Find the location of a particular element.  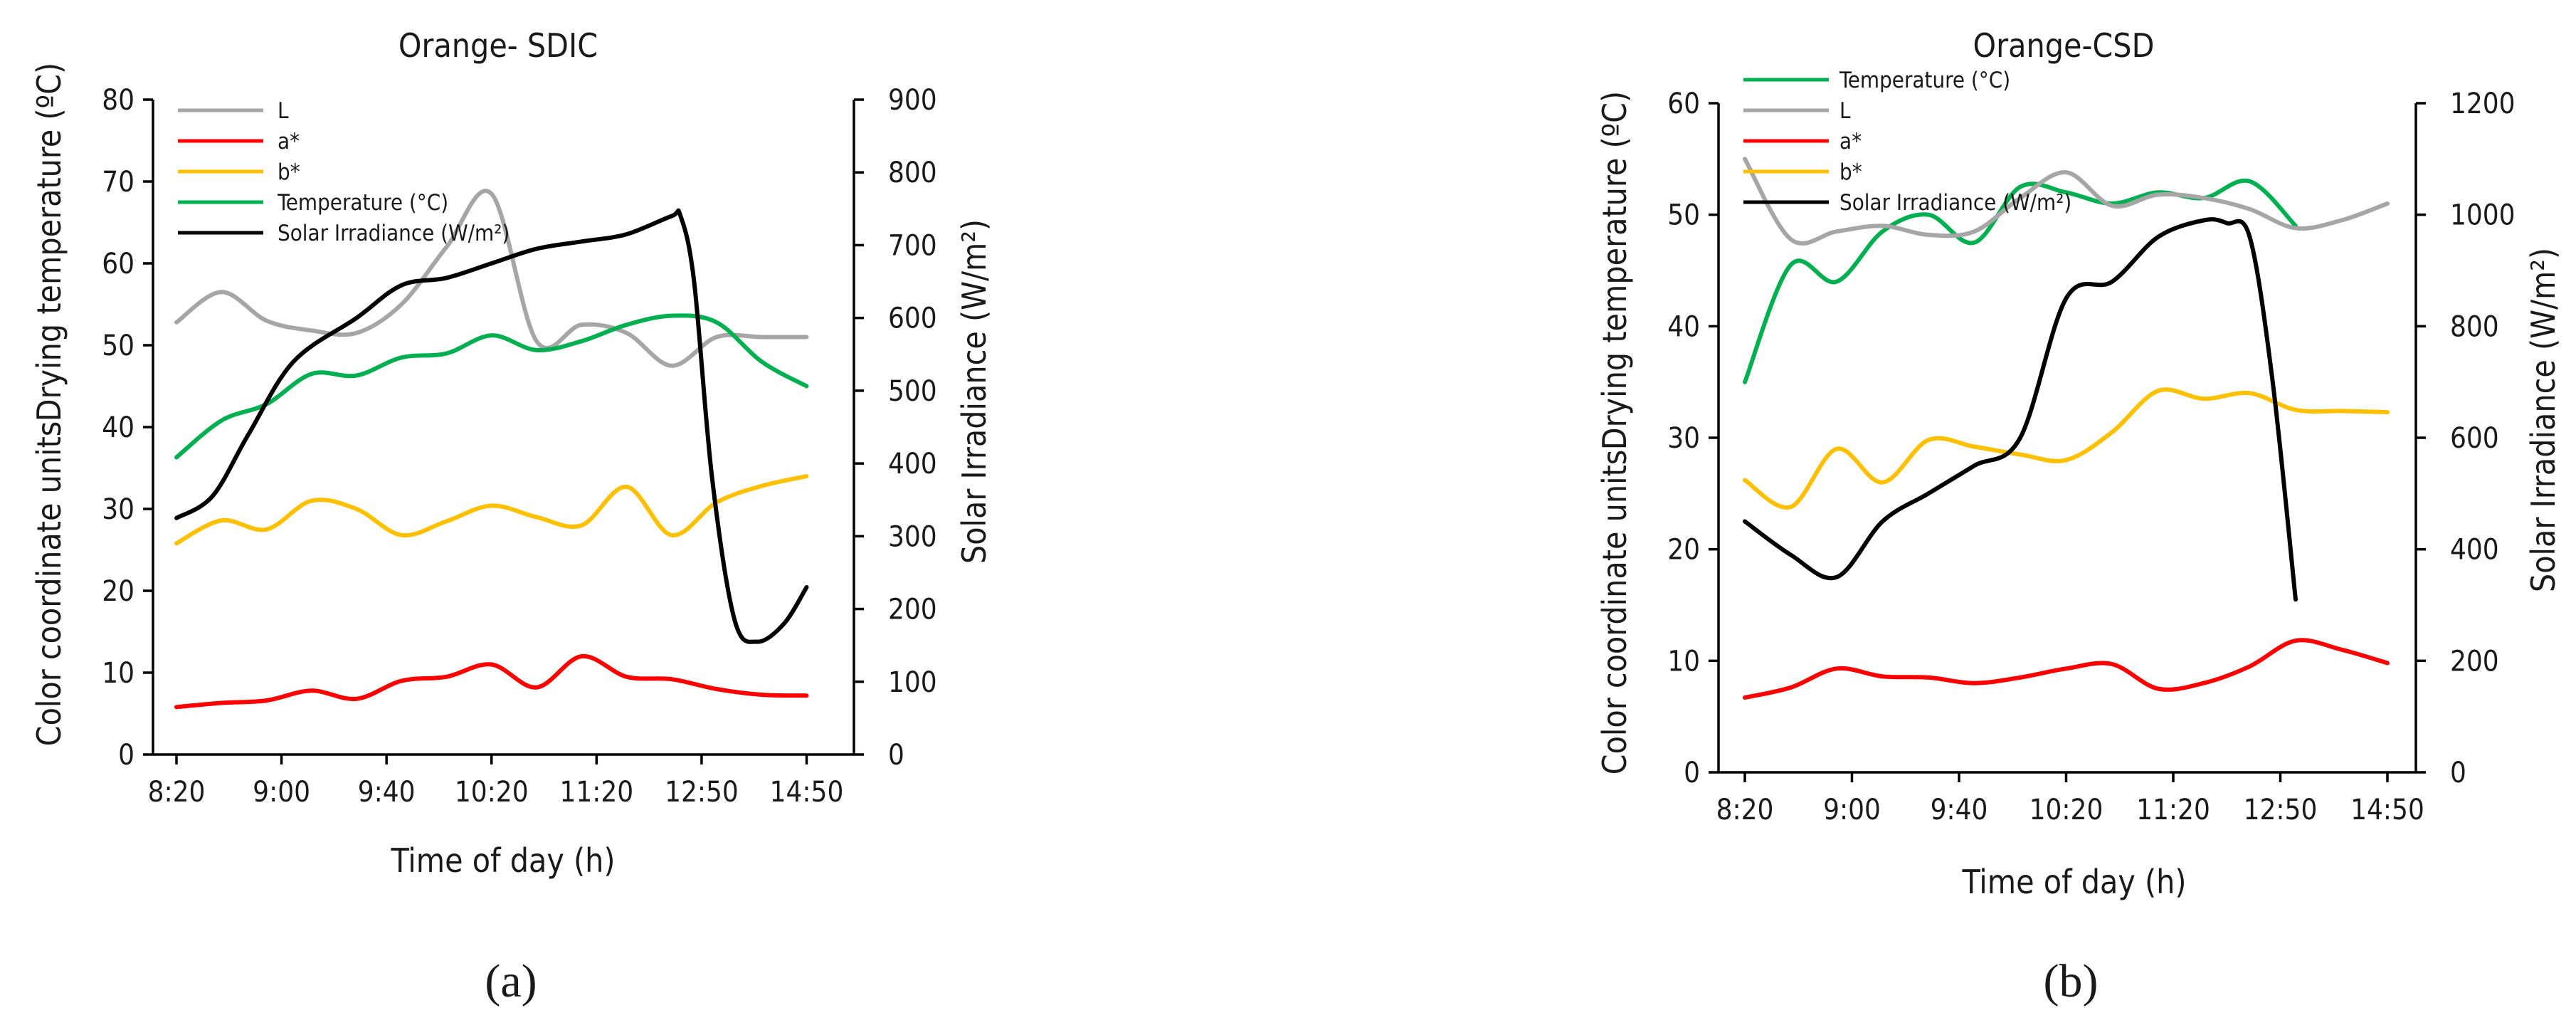

chart-title: Orange- SDIC is located at coordinates (498, 45).